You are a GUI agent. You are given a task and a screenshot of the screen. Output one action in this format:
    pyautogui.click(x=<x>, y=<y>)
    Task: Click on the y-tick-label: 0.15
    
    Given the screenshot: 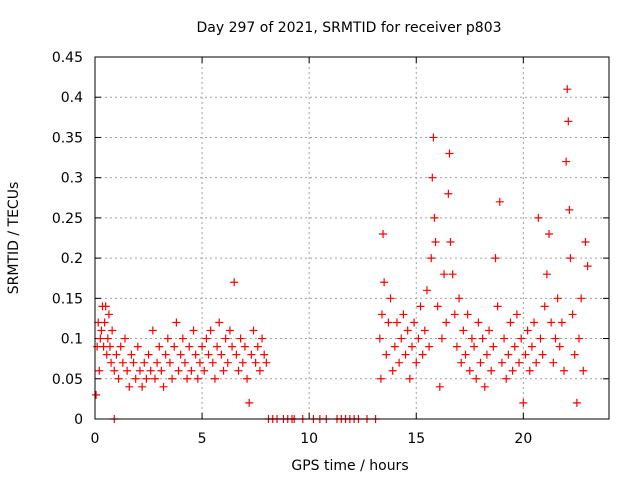 What is the action you would take?
    pyautogui.click(x=67, y=299)
    